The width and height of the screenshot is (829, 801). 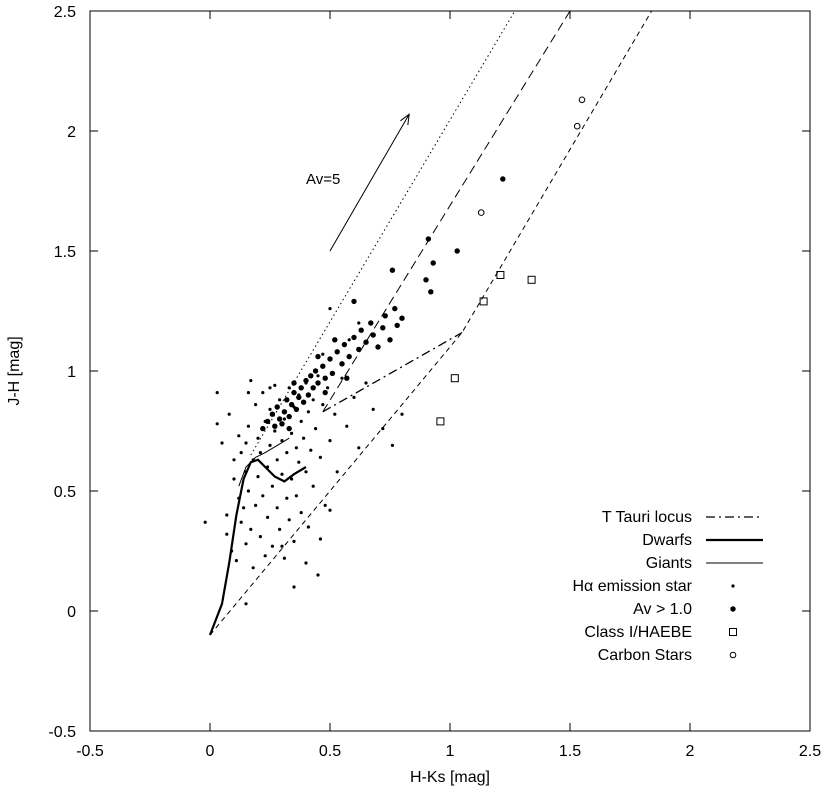 I want to click on giants-line, so click(x=264, y=462).